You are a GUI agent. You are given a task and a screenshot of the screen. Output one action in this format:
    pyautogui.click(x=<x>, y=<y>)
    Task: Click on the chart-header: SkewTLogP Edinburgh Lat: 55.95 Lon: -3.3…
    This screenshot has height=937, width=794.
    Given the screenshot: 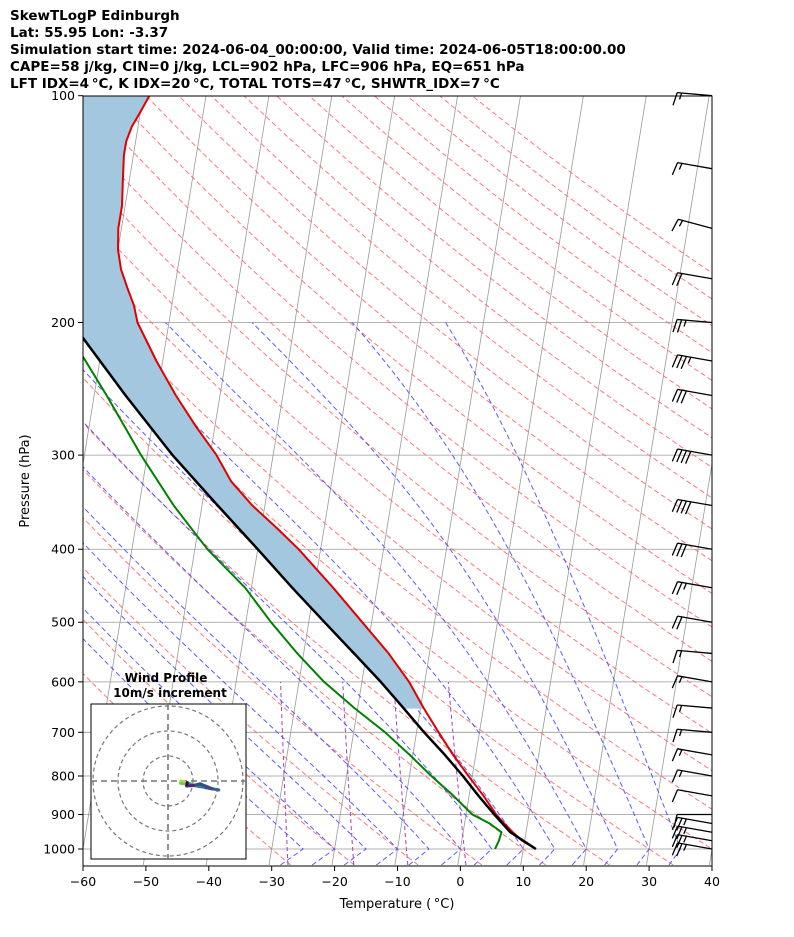 What is the action you would take?
    pyautogui.click(x=318, y=50)
    